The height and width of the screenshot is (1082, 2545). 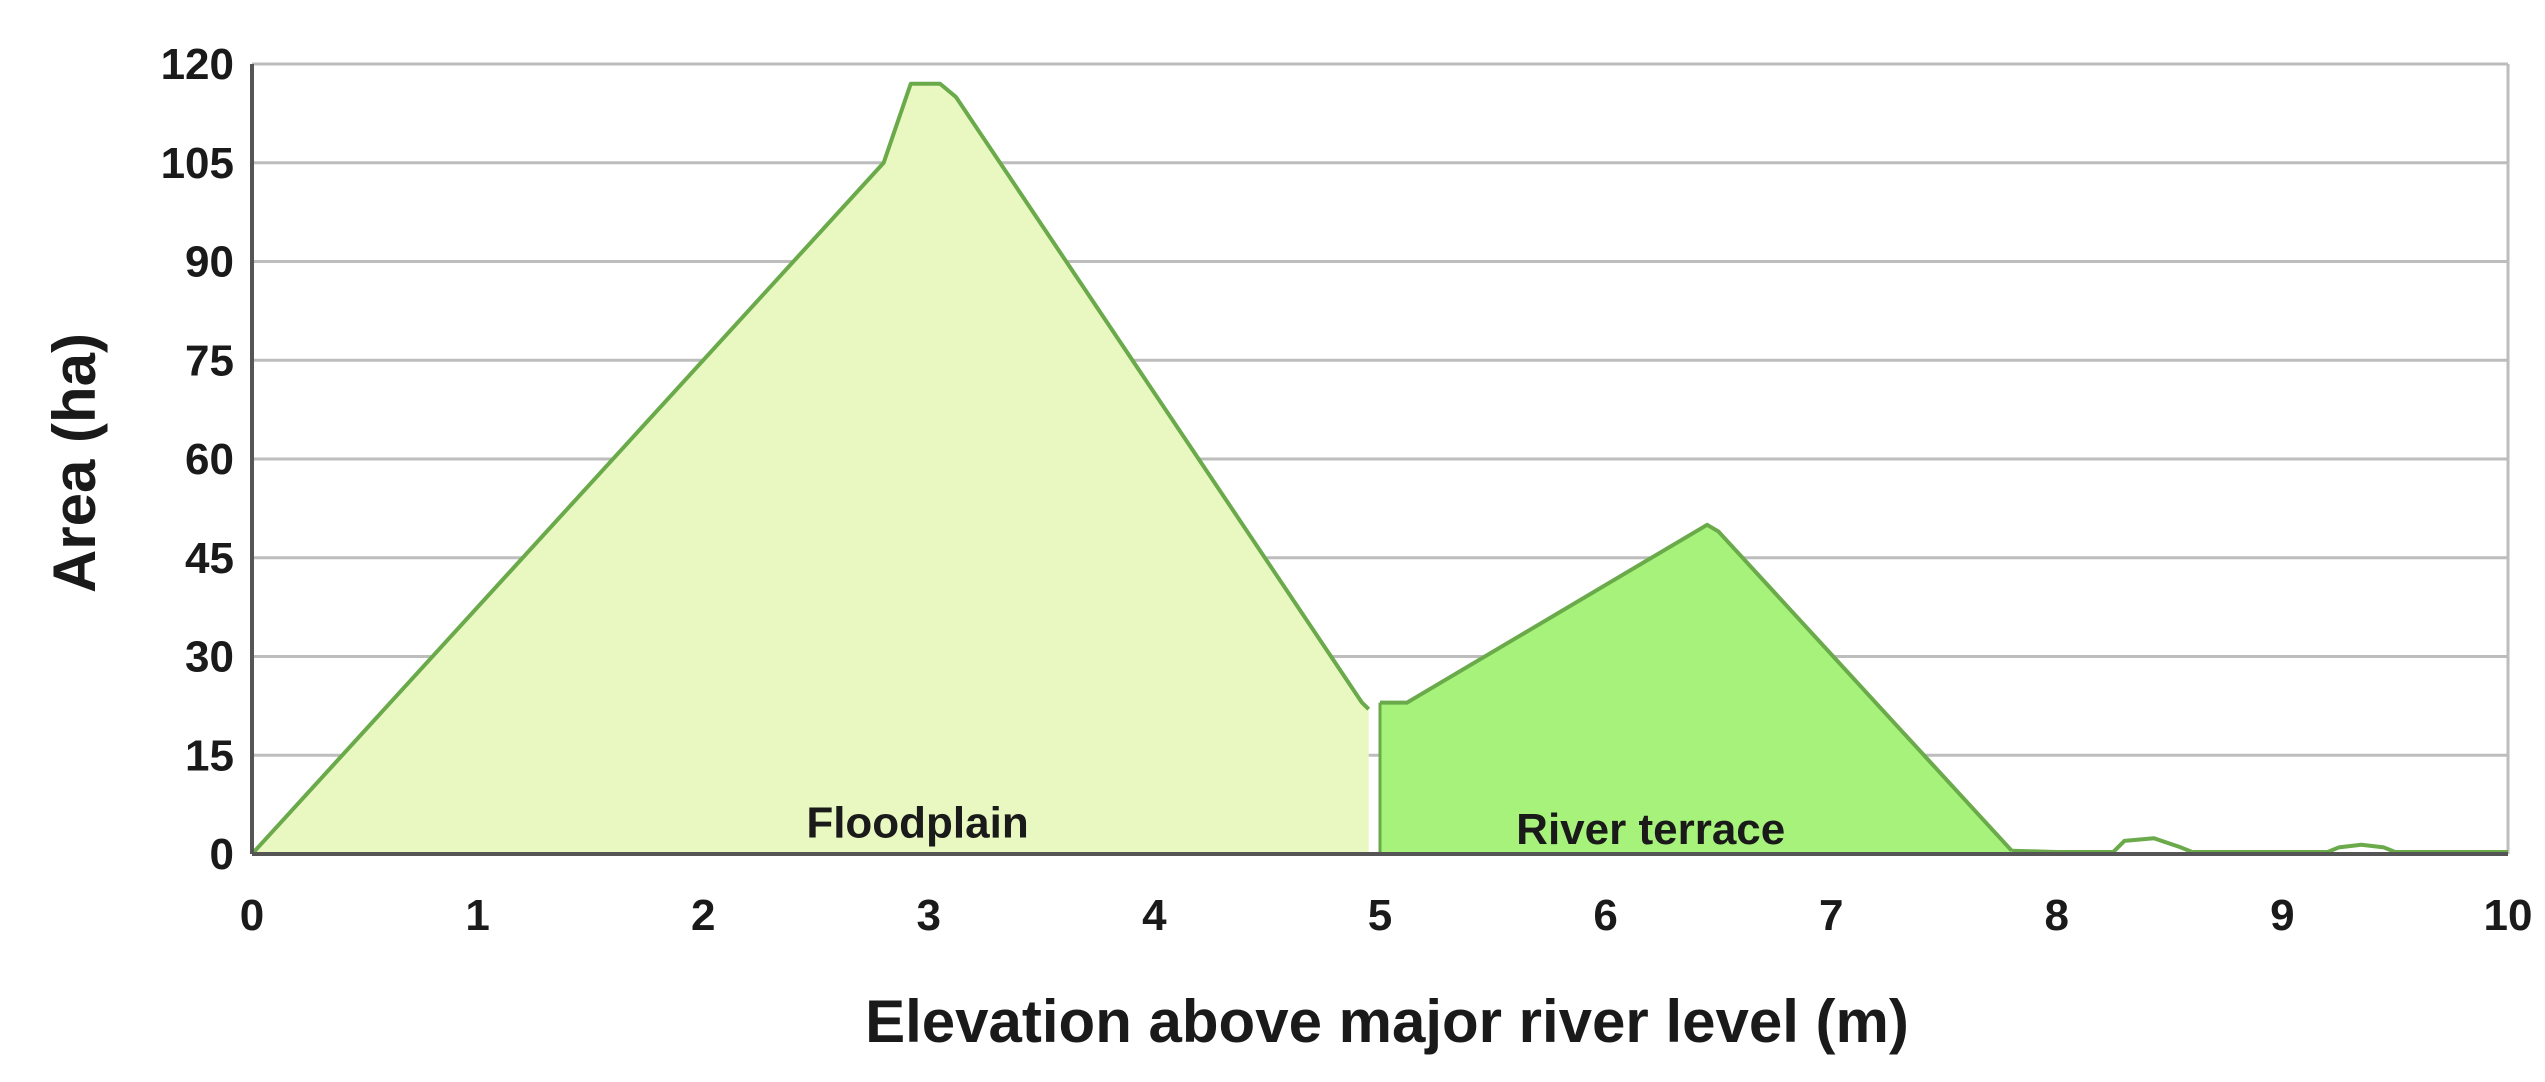 I want to click on x-tick-9: 9, so click(x=2282, y=915).